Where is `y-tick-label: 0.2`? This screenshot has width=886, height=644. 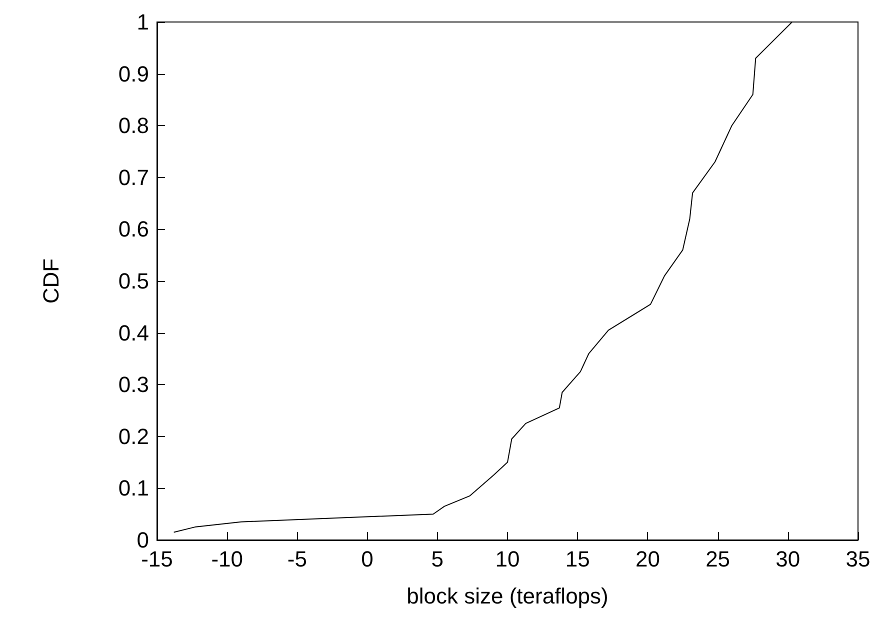
y-tick-label: 0.2 is located at coordinates (133, 436).